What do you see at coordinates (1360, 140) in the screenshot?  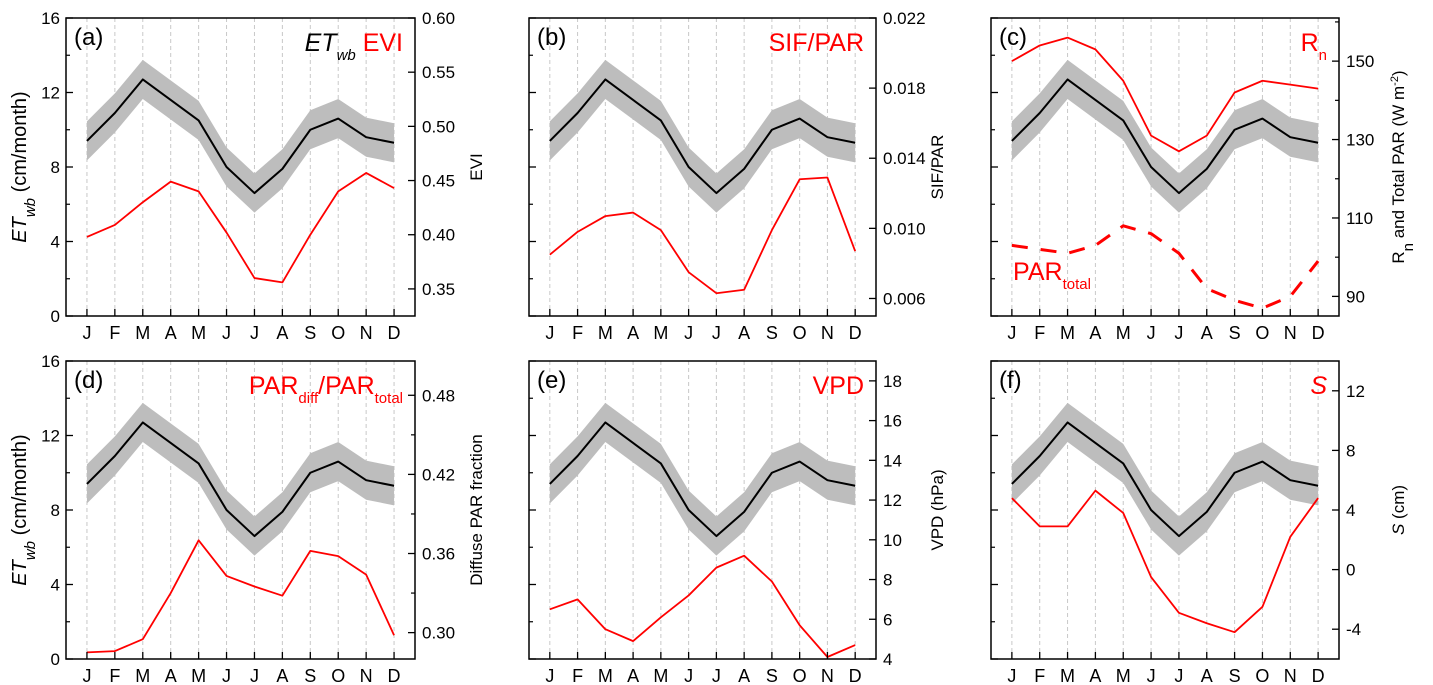 I see `right-tick-label: 130` at bounding box center [1360, 140].